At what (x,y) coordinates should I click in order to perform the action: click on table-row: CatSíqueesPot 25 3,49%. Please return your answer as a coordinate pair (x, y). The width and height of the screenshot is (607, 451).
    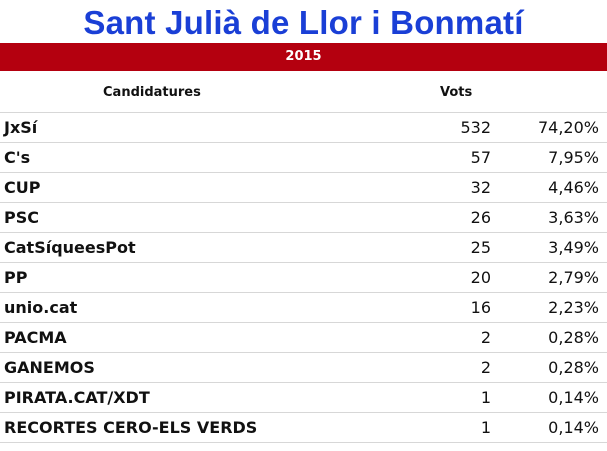
    Looking at the image, I should click on (303, 248).